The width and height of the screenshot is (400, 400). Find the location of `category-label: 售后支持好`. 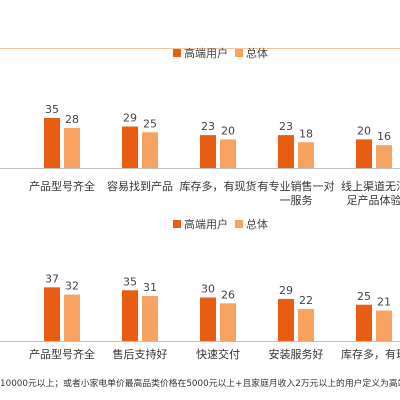

category-label: 售后支持好 is located at coordinates (140, 354).